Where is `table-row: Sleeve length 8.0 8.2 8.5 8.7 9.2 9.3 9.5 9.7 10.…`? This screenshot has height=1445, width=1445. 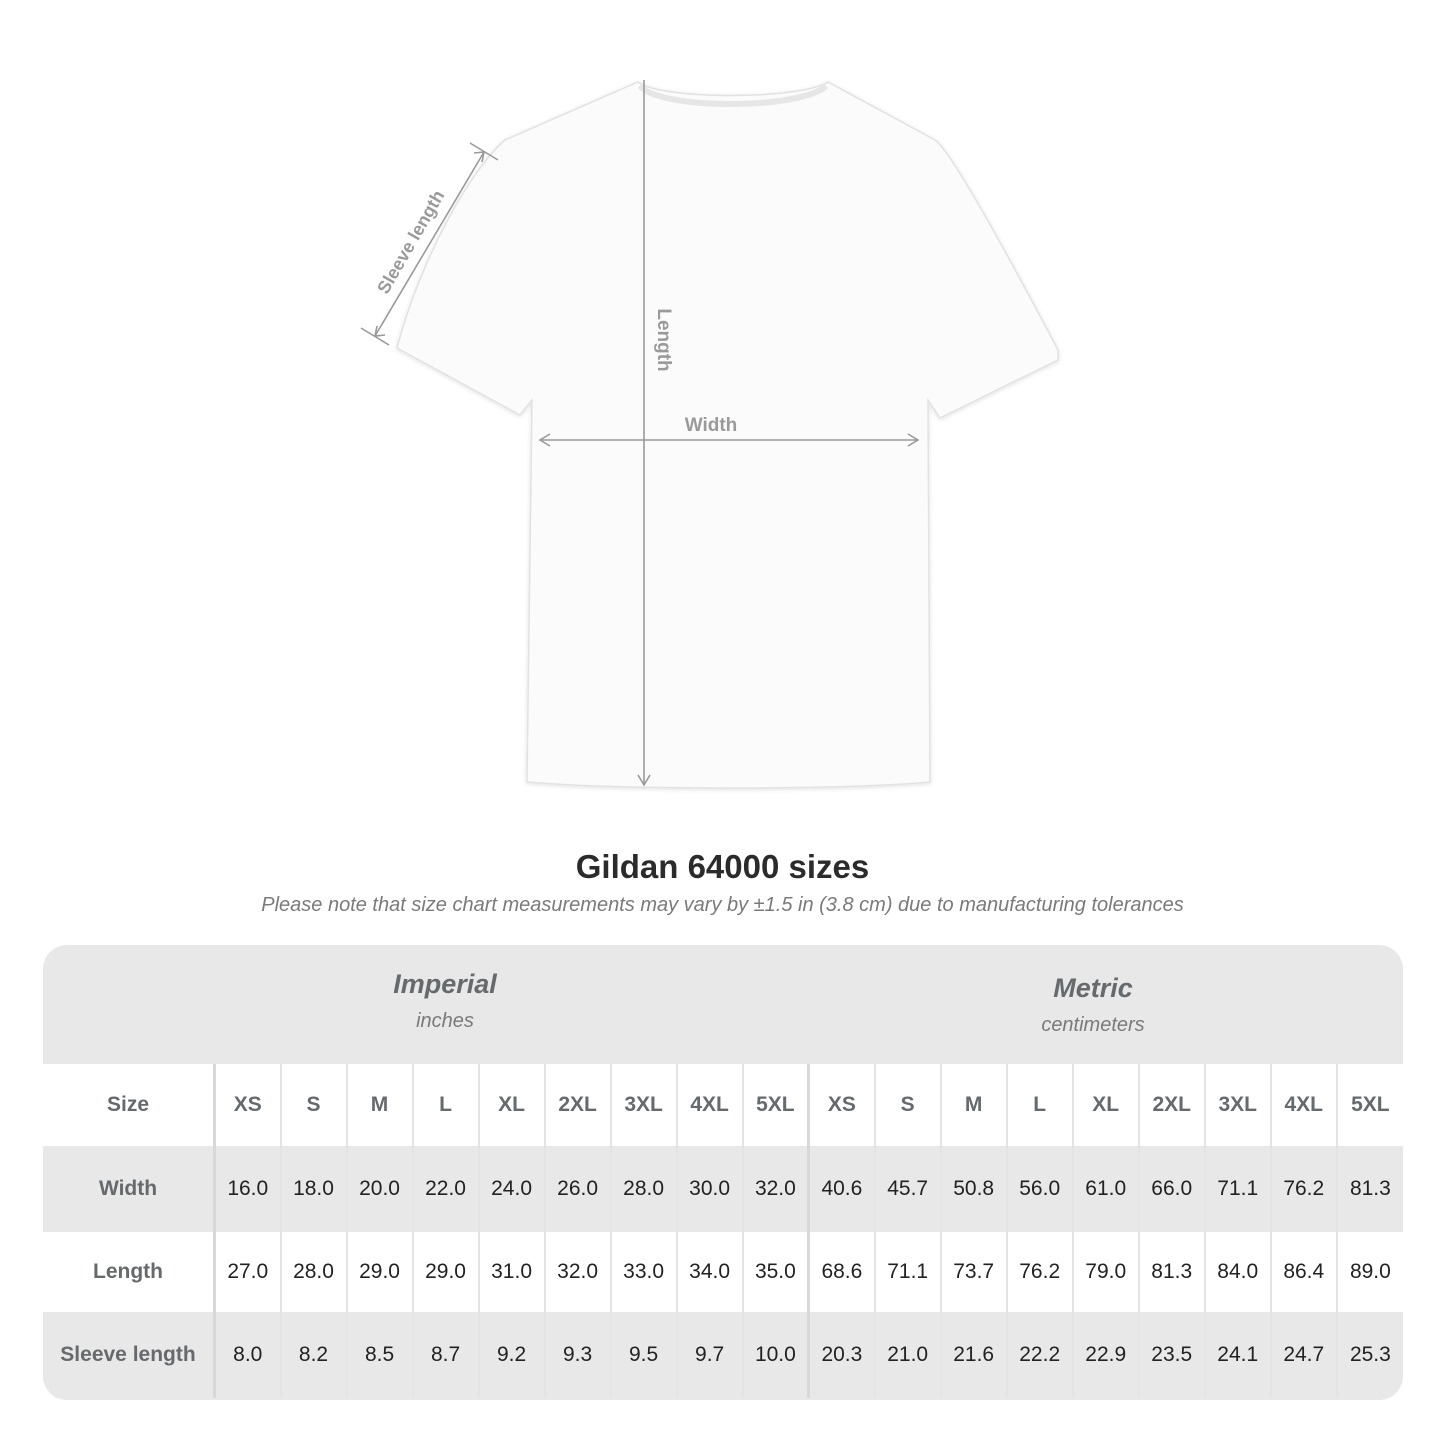
table-row: Sleeve length 8.0 8.2 8.5 8.7 9.2 9.3 9.5 9.7 10.… is located at coordinates (723, 1355).